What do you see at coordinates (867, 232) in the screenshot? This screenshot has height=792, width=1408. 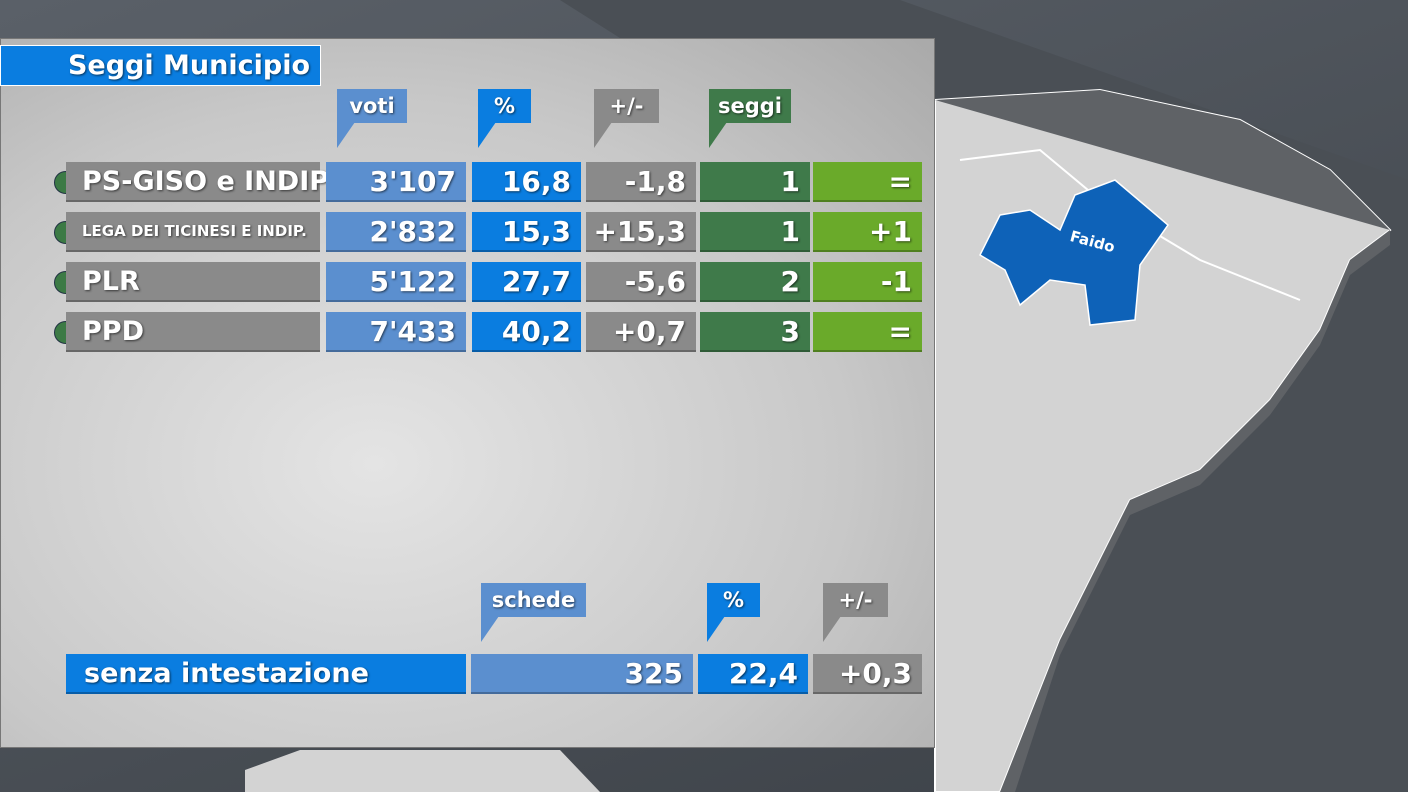 I see `cell: +1` at bounding box center [867, 232].